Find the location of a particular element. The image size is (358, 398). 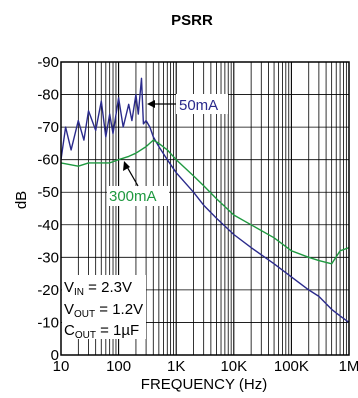

label-50ma-bg is located at coordinates (202, 104).